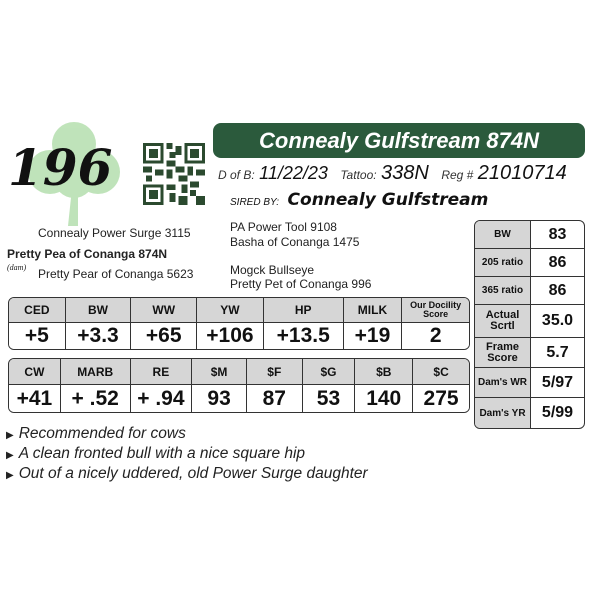  What do you see at coordinates (557, 383) in the screenshot?
I see `performance-value: 5/97` at bounding box center [557, 383].